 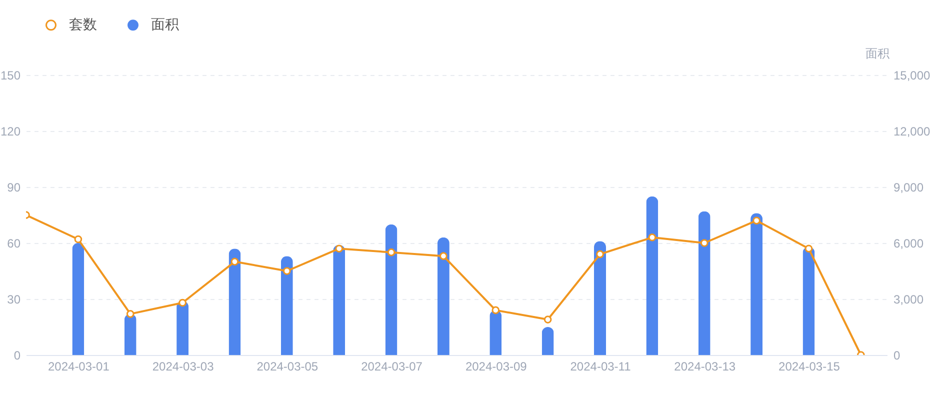 What do you see at coordinates (79, 367) in the screenshot?
I see `x-tick-label: 2024-03-01` at bounding box center [79, 367].